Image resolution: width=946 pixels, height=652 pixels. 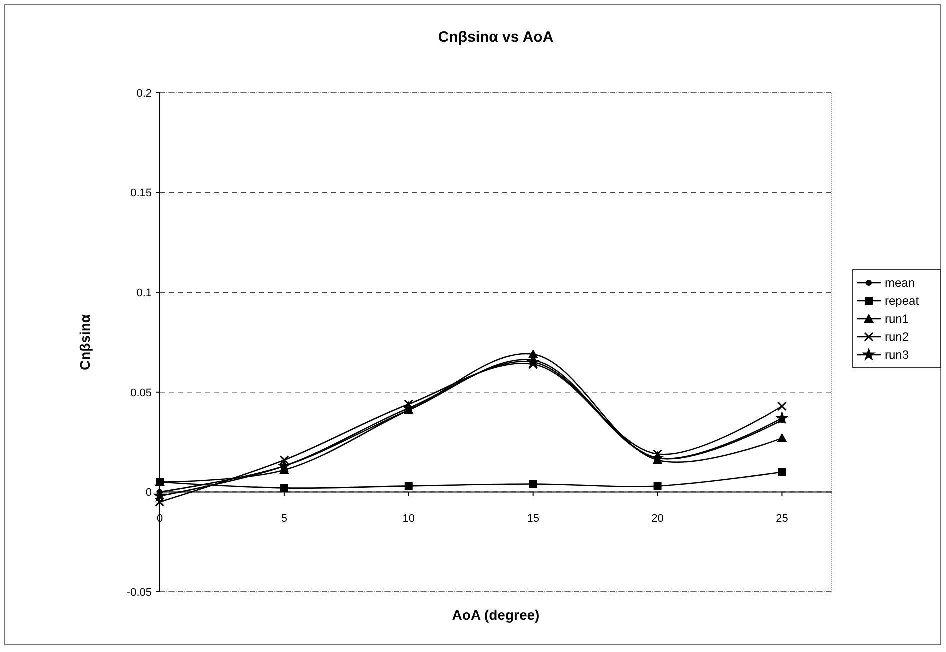 I want to click on legend-label: run2, so click(x=897, y=337).